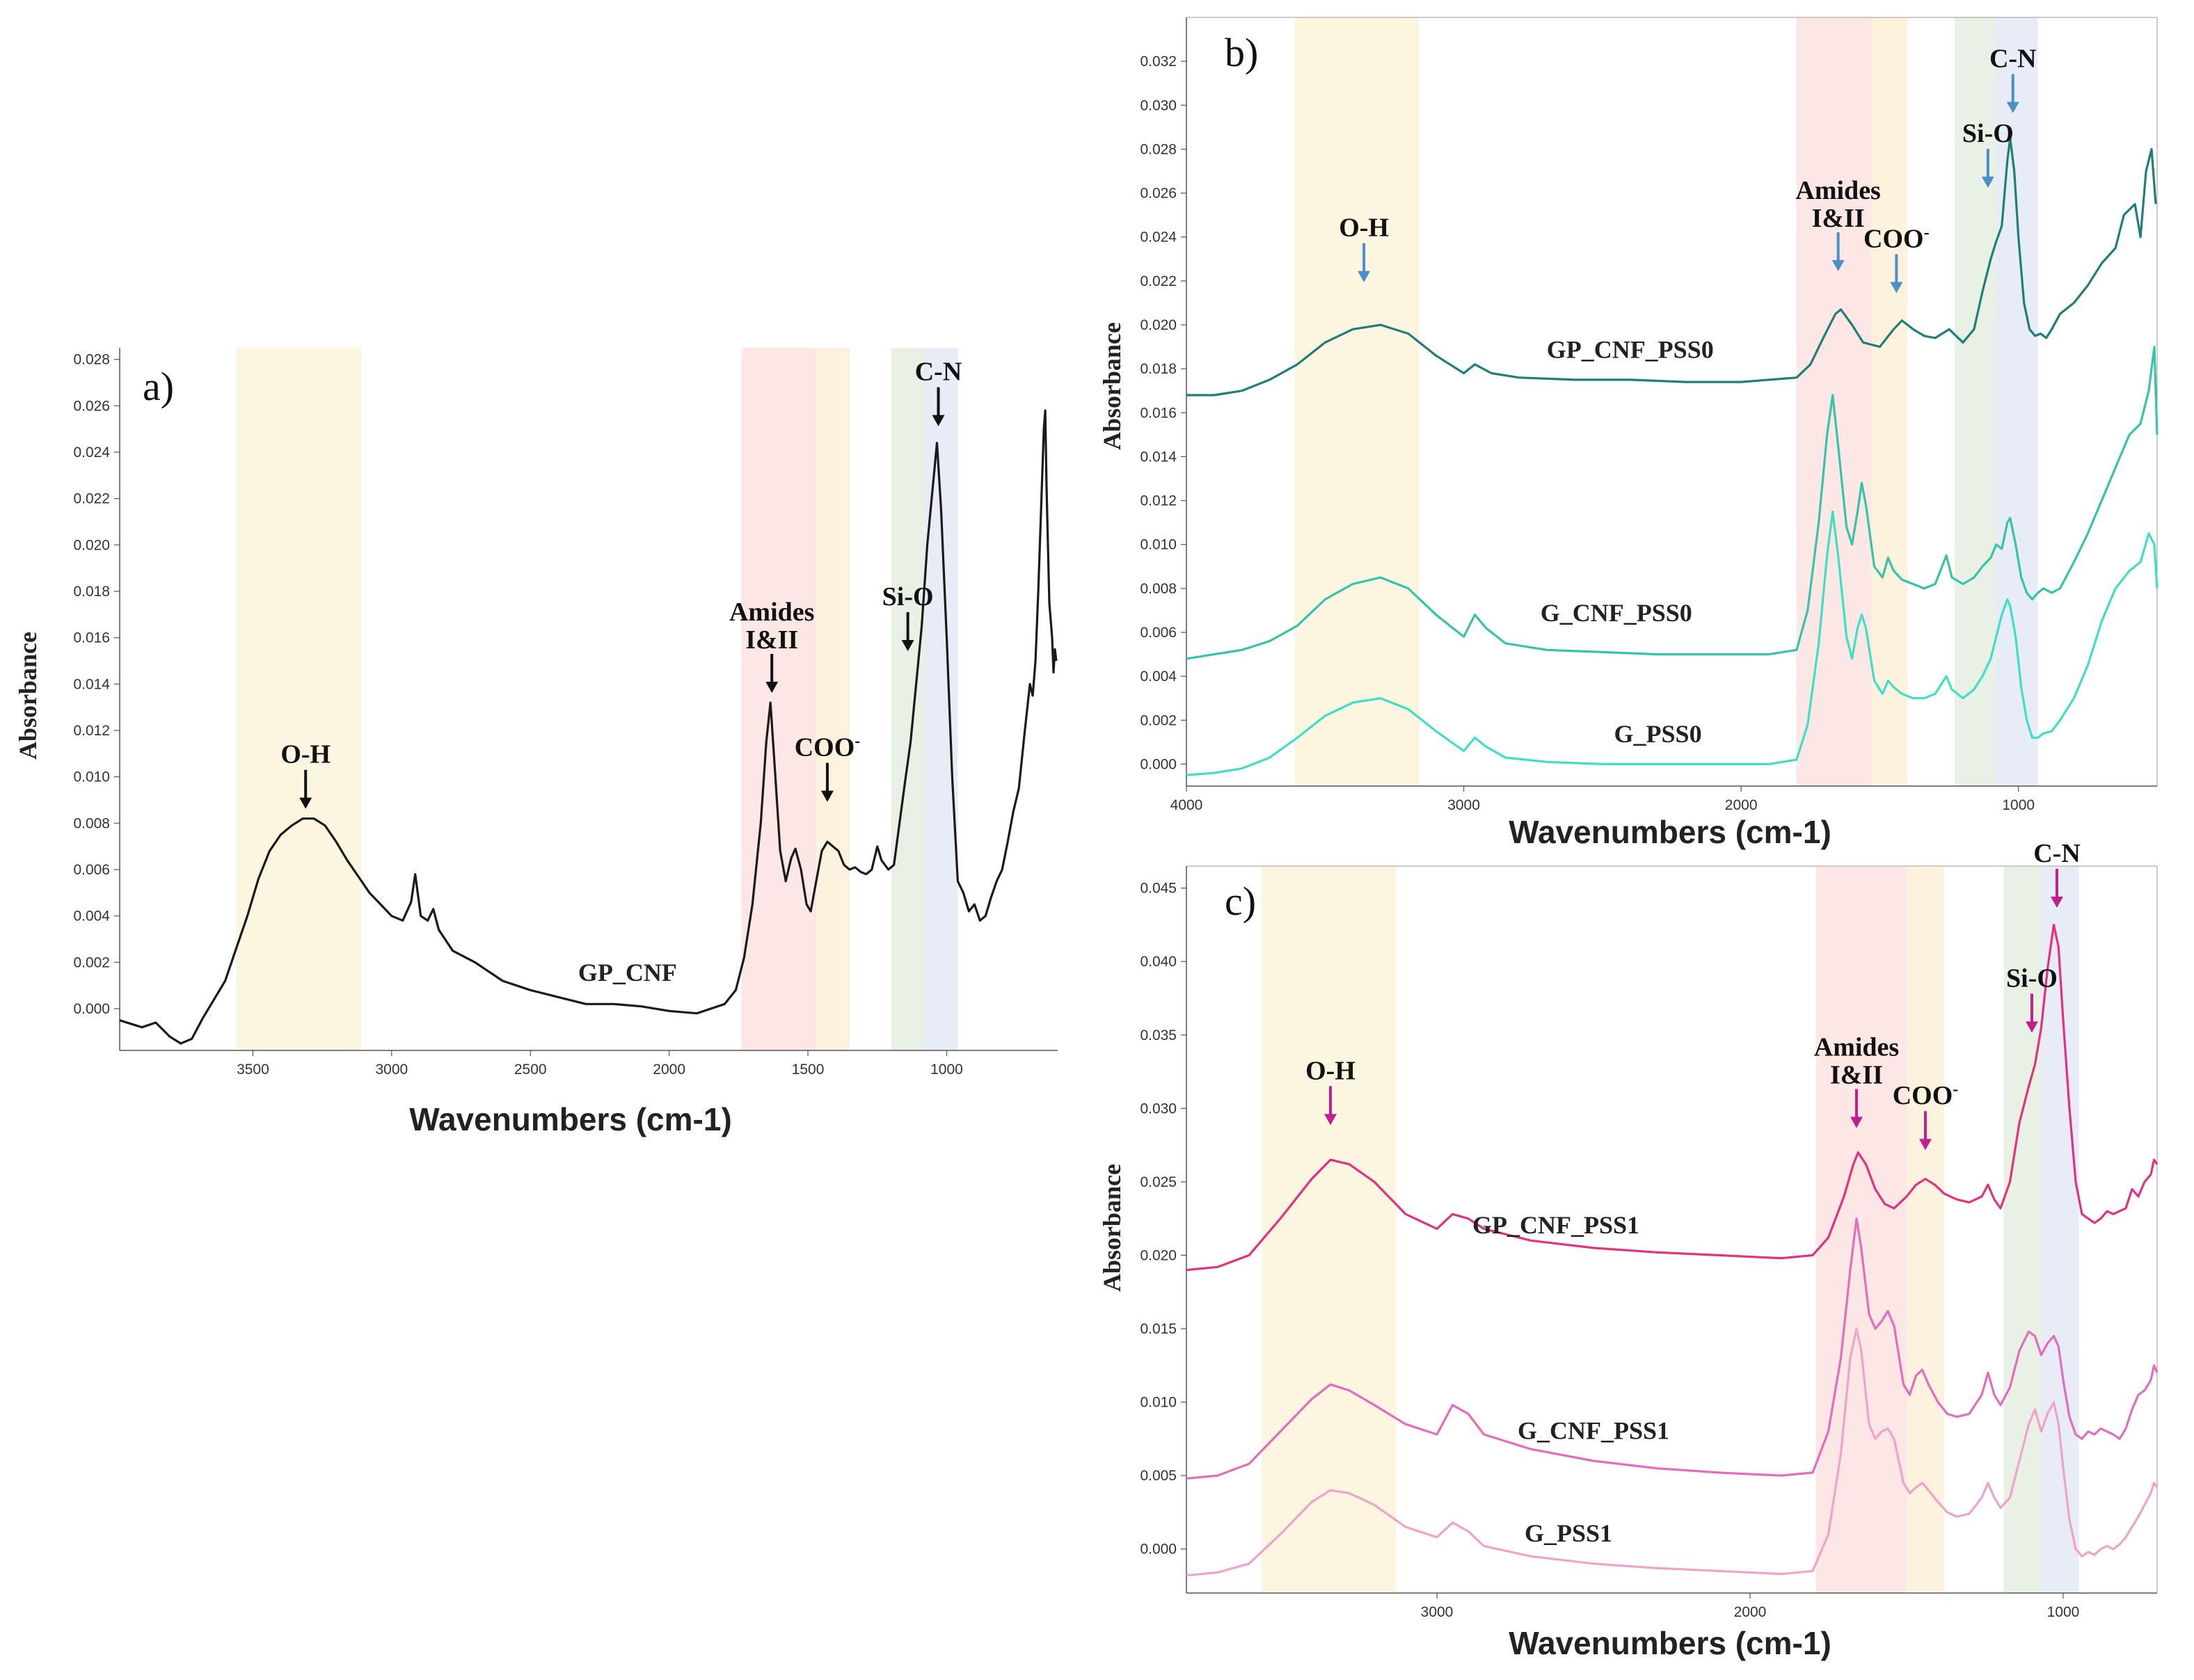 Image resolution: width=2194 pixels, height=1680 pixels. Describe the element at coordinates (158, 386) in the screenshot. I see `panel-a-label: a)` at that location.